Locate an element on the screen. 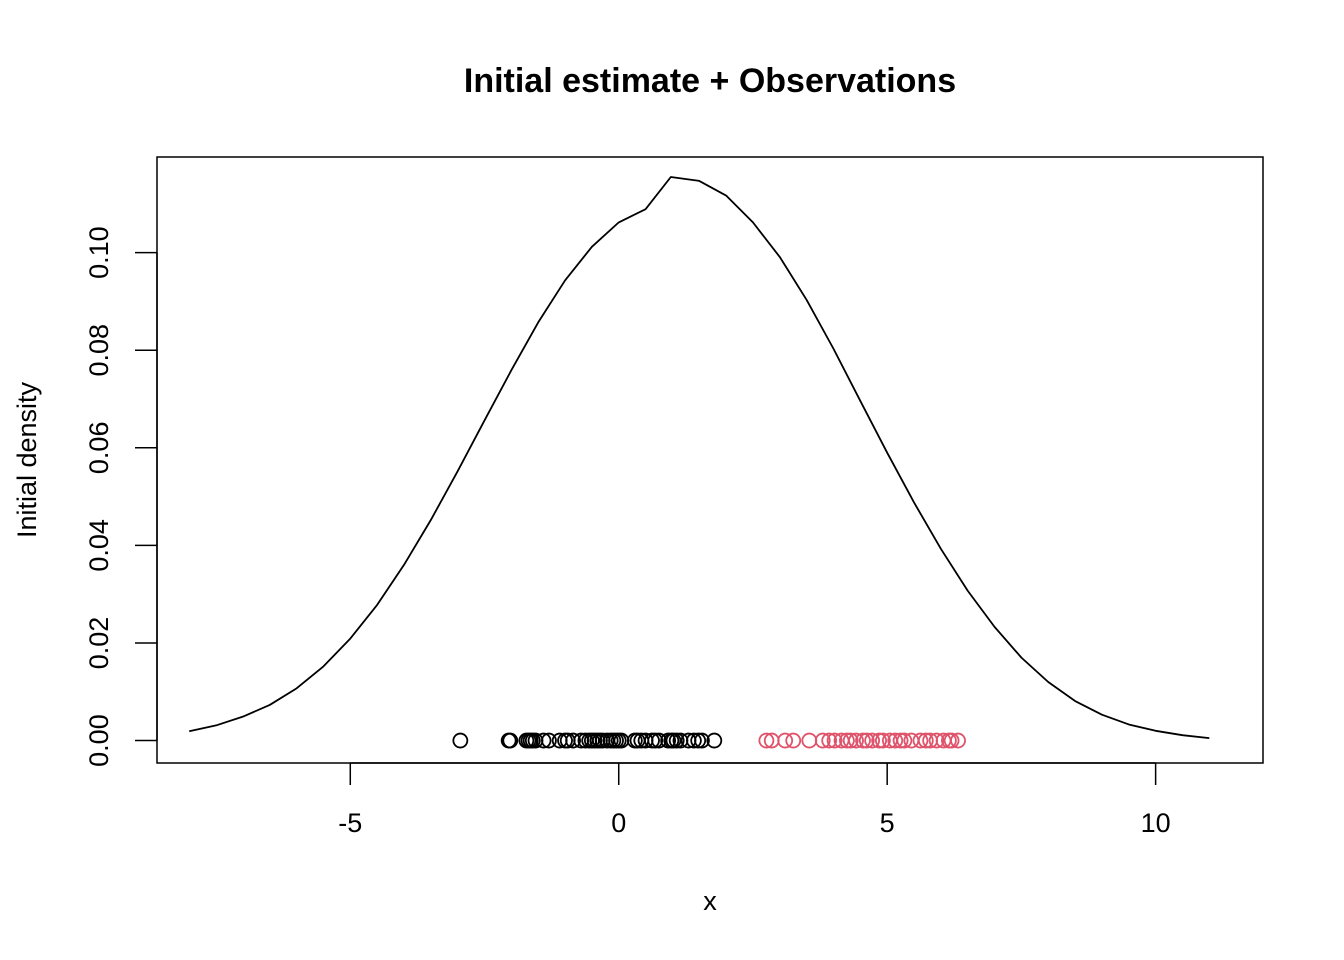  chart-title: Initial estimate + Observations is located at coordinates (710, 81).